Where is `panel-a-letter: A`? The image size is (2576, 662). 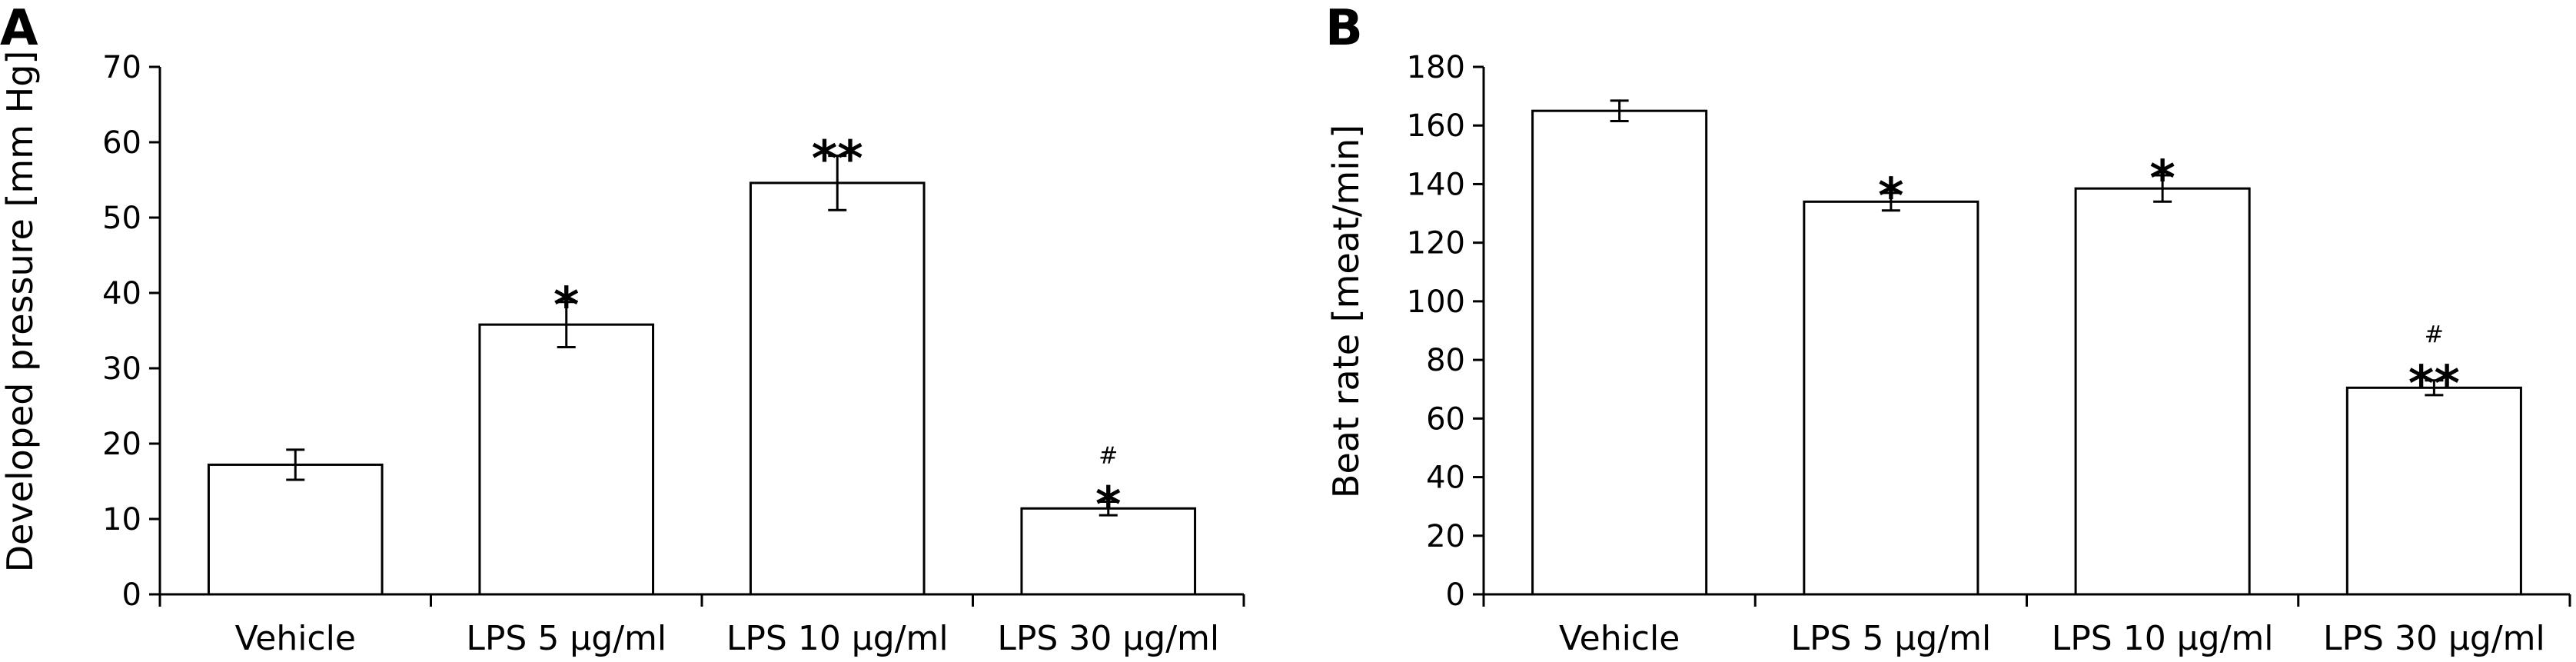 panel-a-letter: A is located at coordinates (19, 29).